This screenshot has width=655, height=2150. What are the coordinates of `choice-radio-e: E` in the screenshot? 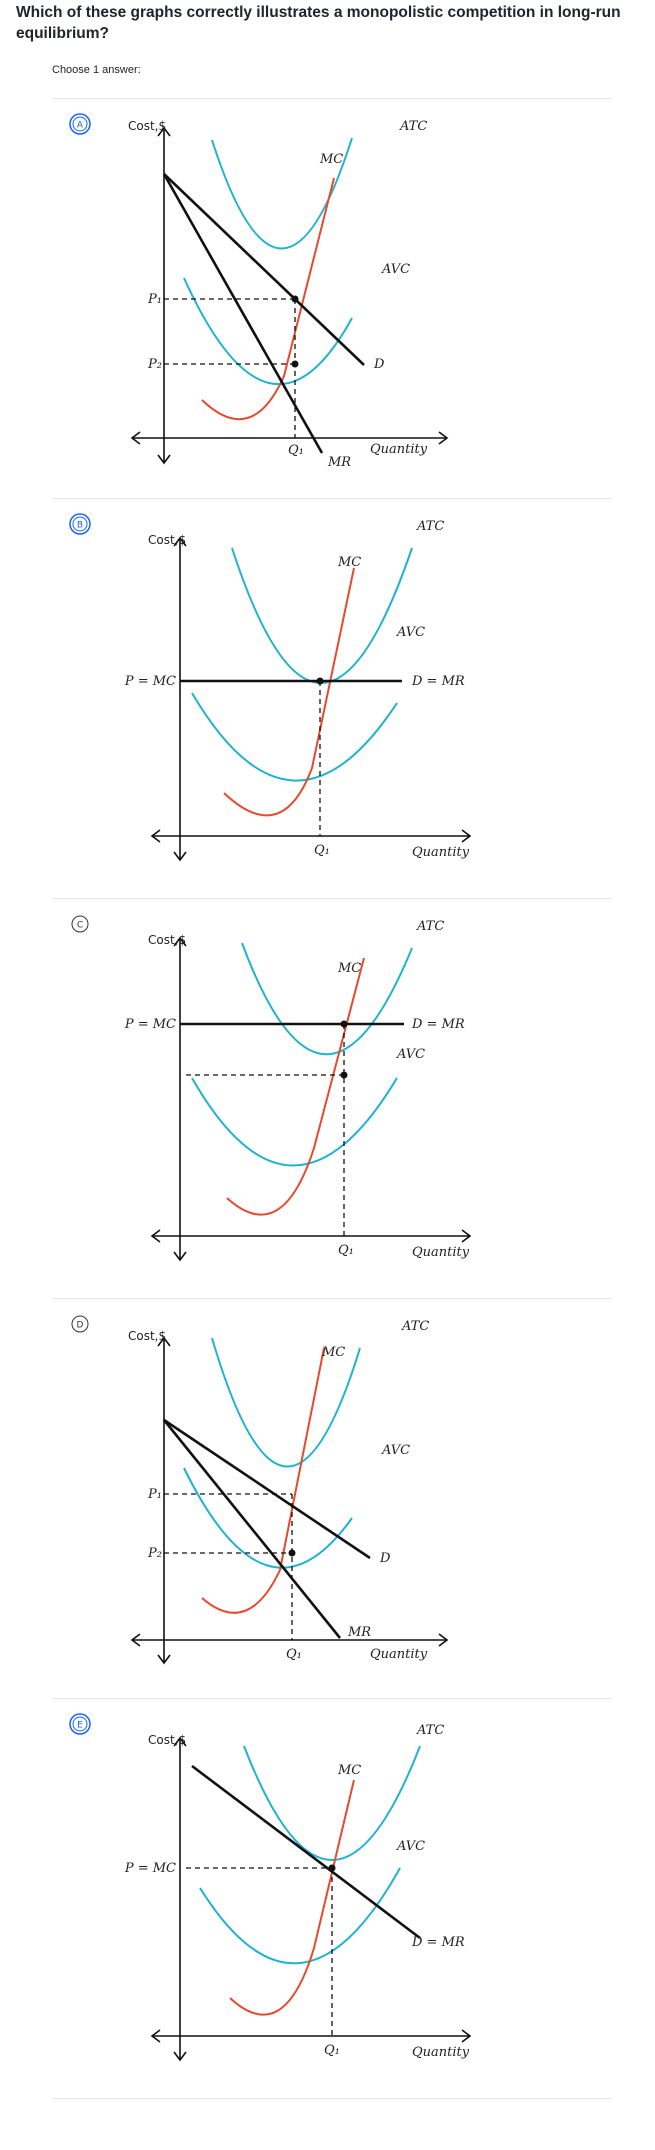 It's located at (80, 1724).